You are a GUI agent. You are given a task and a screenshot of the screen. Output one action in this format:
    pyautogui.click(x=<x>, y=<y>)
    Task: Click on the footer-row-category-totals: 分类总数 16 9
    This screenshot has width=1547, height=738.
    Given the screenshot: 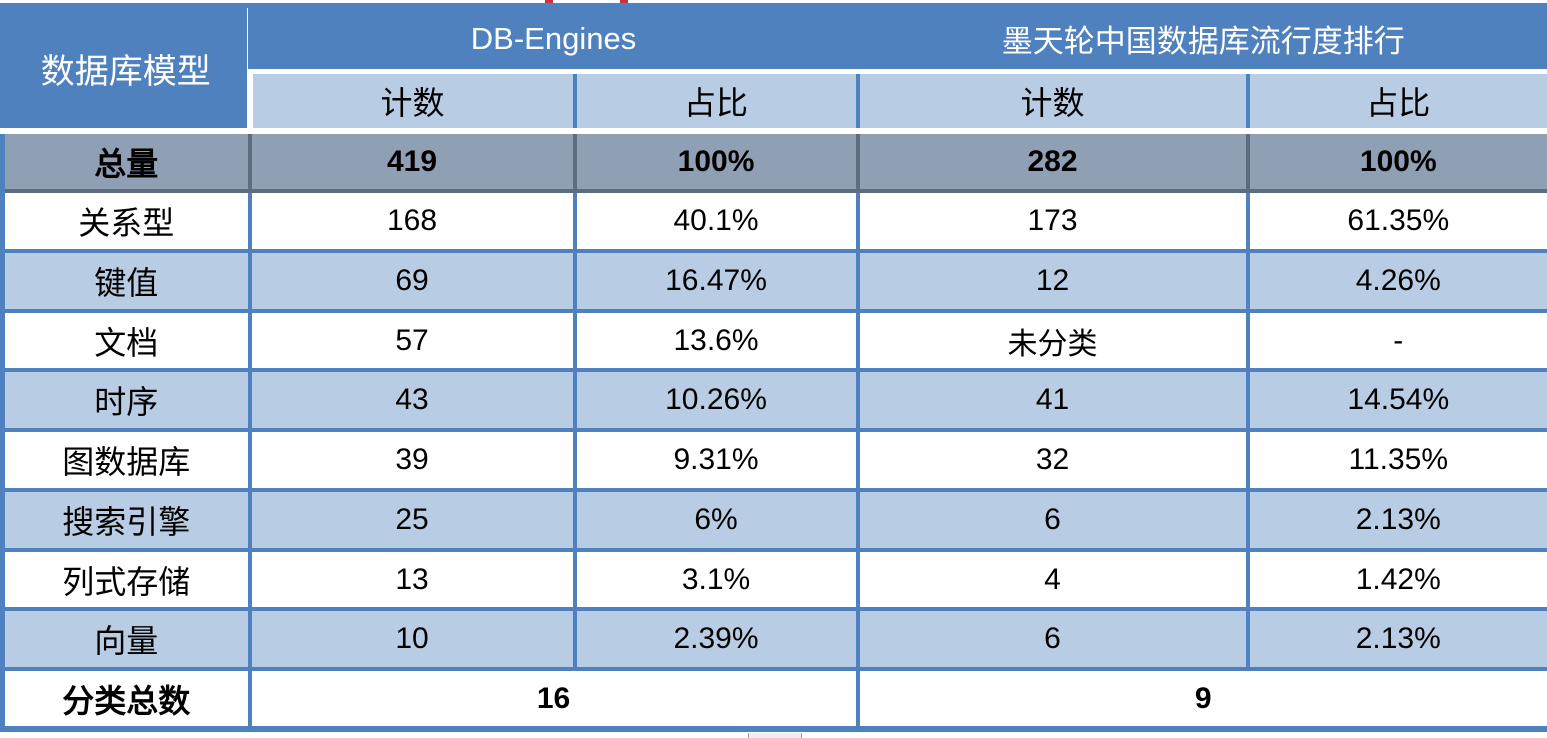 What is the action you would take?
    pyautogui.click(x=773, y=699)
    